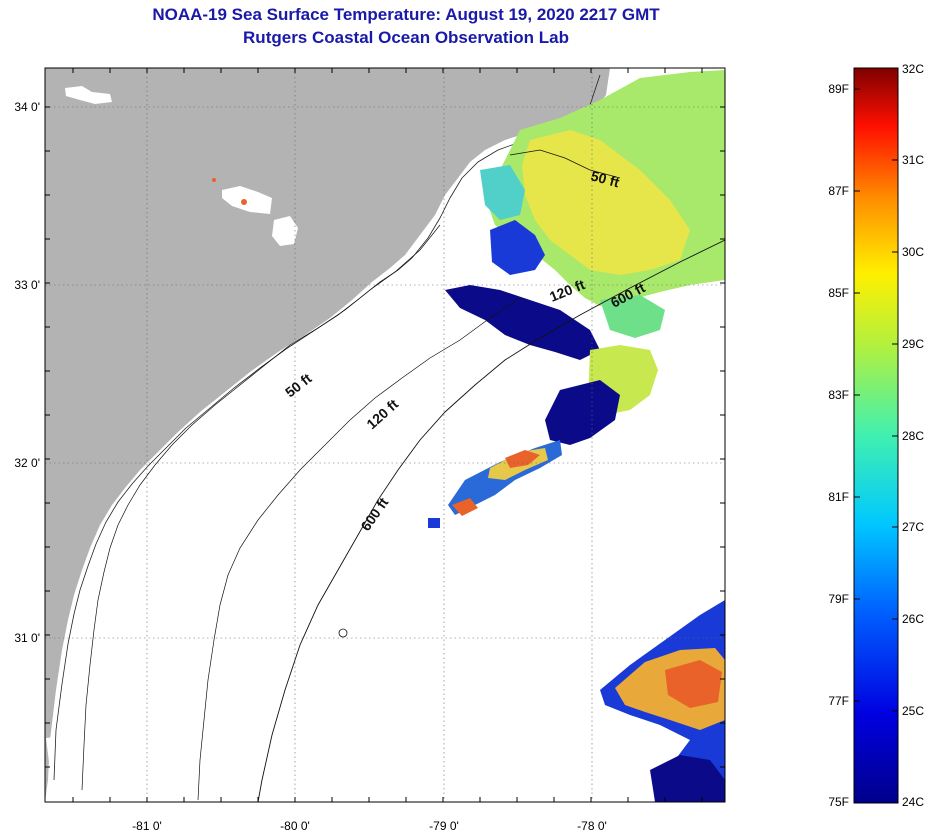 This screenshot has height=832, width=936. What do you see at coordinates (838, 497) in the screenshot?
I see `colorbar-f-label: 81F` at bounding box center [838, 497].